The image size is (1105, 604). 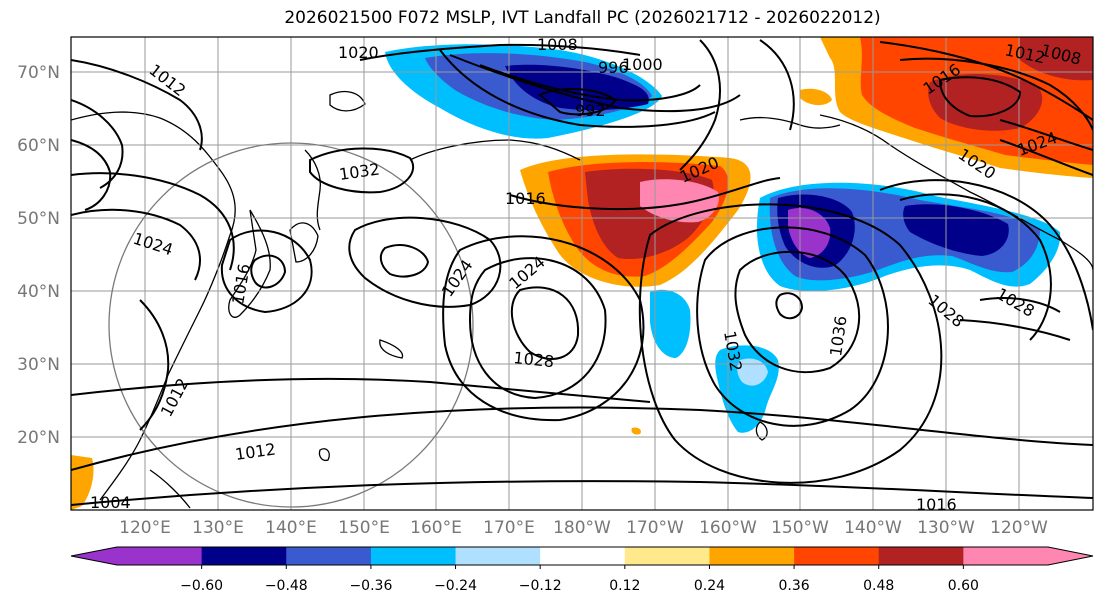 What do you see at coordinates (873, 528) in the screenshot?
I see `lon-tick-label: 140°W` at bounding box center [873, 528].